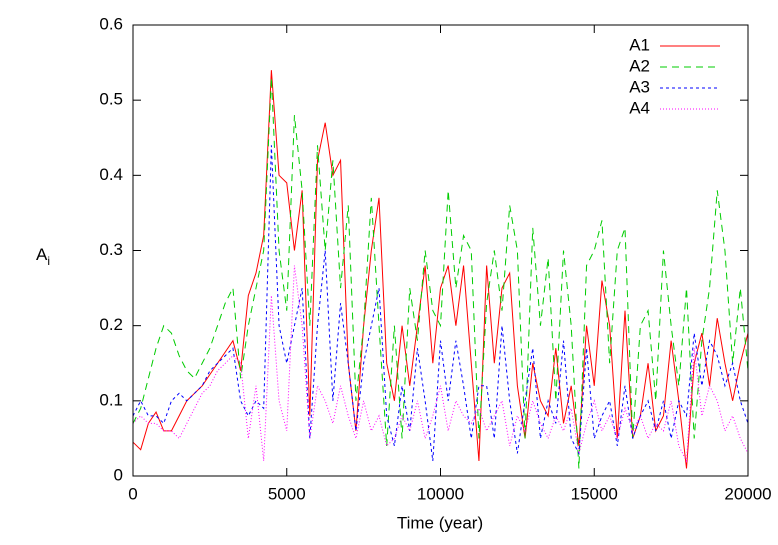  What do you see at coordinates (639, 44) in the screenshot?
I see `legend-label: A1` at bounding box center [639, 44].